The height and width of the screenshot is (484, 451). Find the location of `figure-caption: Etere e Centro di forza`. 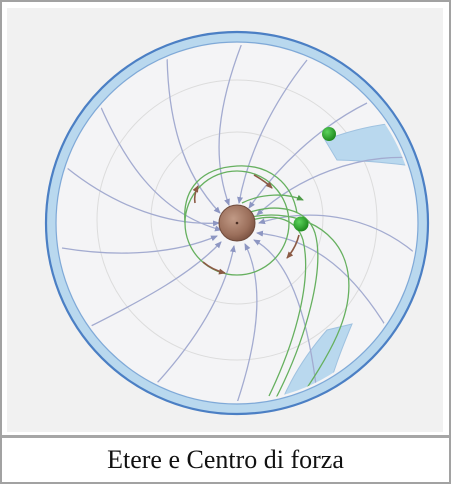

figure-caption: Etere e Centro di forza is located at coordinates (225, 459).